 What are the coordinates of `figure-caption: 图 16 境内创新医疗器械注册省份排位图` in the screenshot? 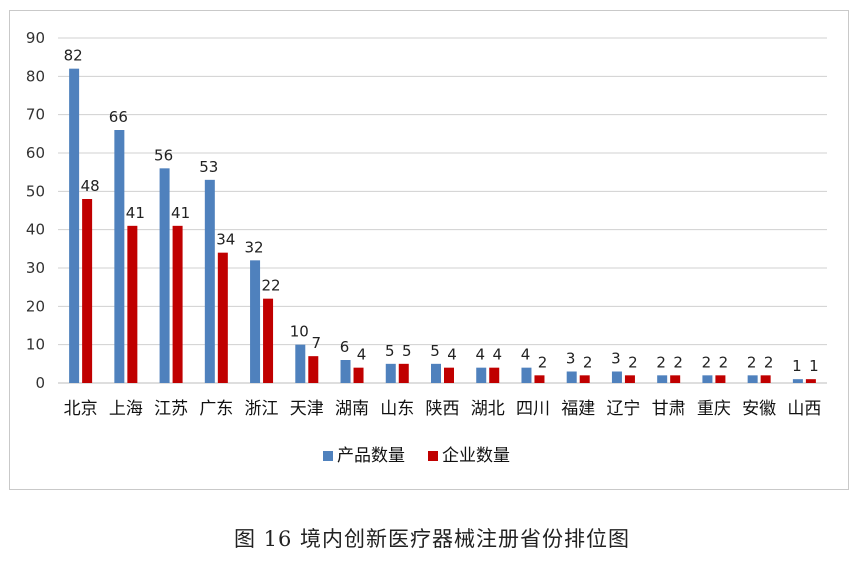 It's located at (432, 539).